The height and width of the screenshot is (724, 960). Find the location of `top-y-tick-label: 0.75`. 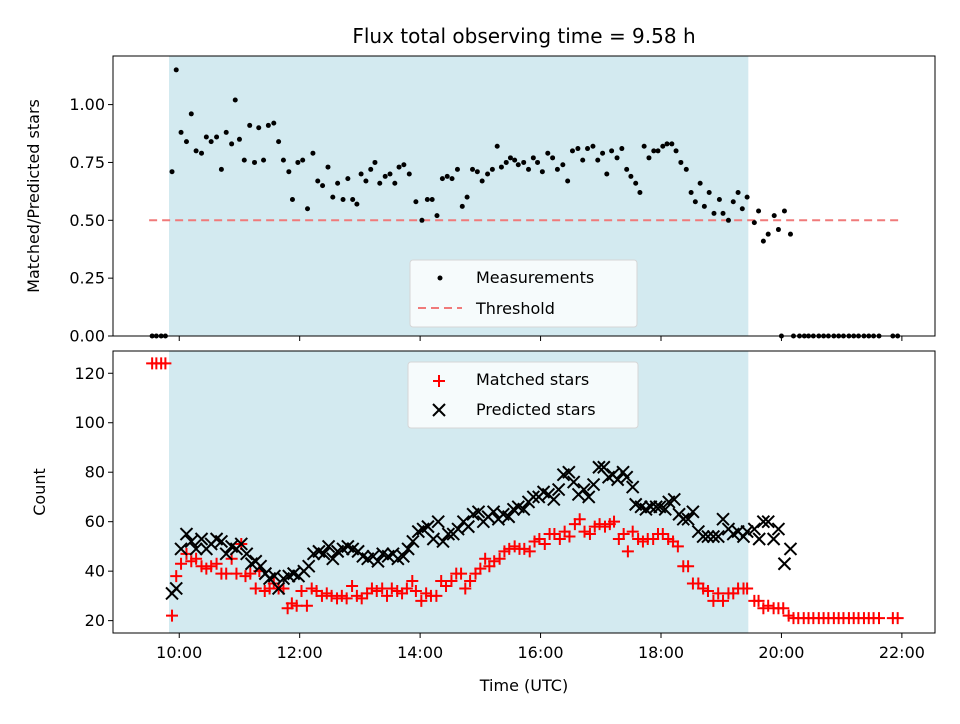

top-y-tick-label: 0.75 is located at coordinates (87, 162).